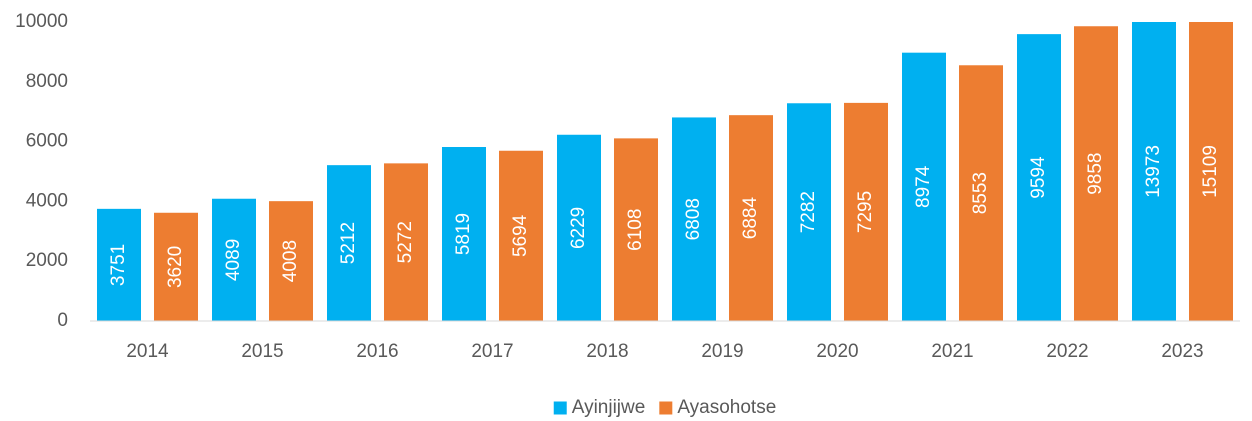 The width and height of the screenshot is (1252, 421). I want to click on legend-label: Ayasohotse, so click(726, 407).